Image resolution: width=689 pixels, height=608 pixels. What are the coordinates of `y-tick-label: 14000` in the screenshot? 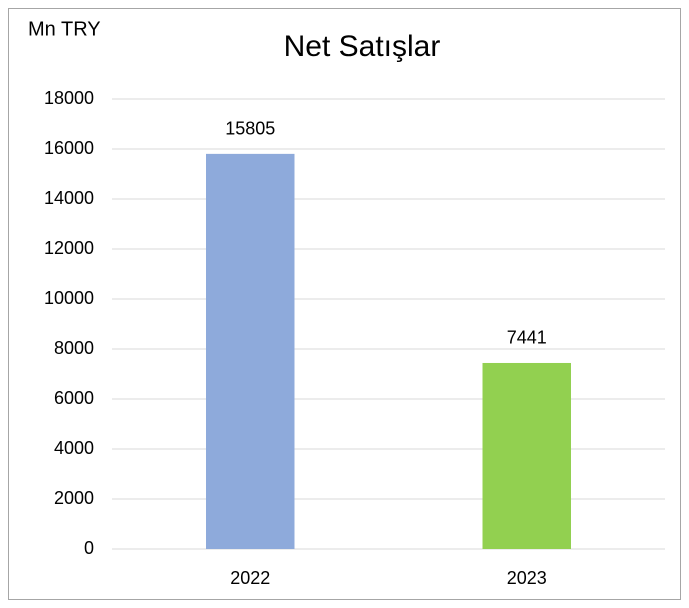 It's located at (69, 198).